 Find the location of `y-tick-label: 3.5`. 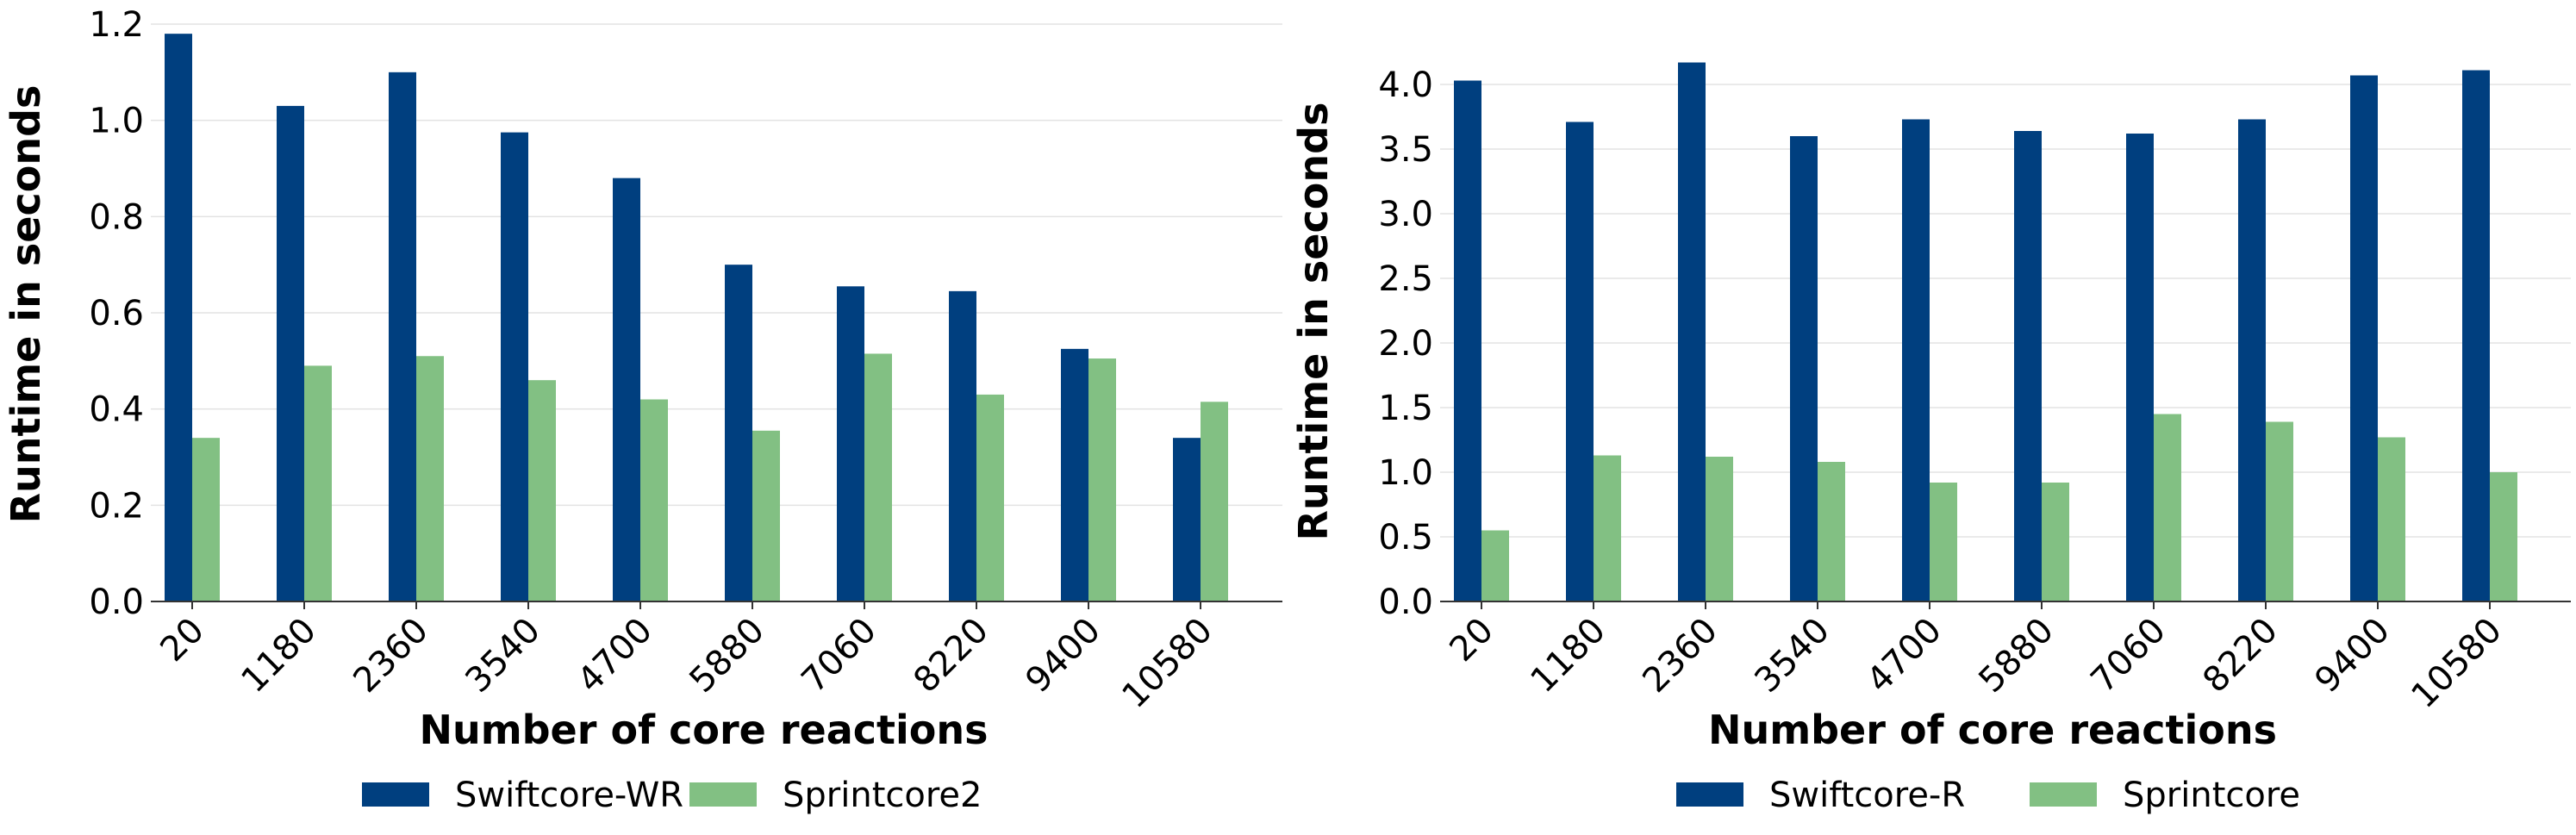

y-tick-label: 3.5 is located at coordinates (1405, 150).